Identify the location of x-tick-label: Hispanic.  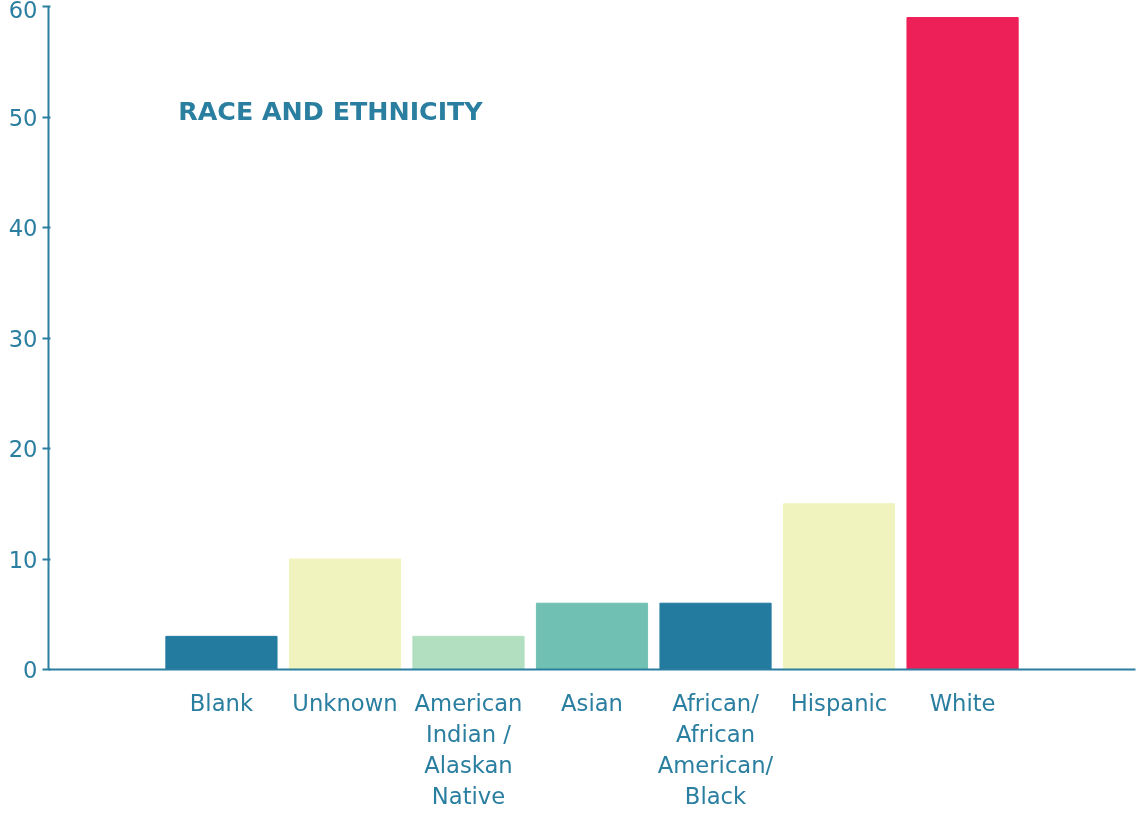
(839, 702).